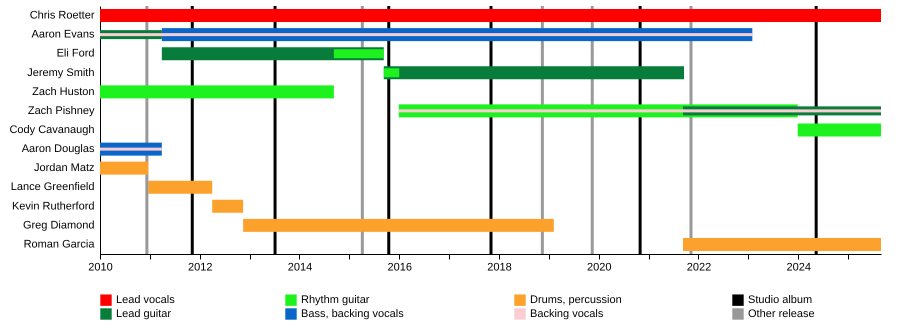 This screenshot has height=330, width=900. I want to click on y-tick-label: Roman Garcia, so click(60, 244).